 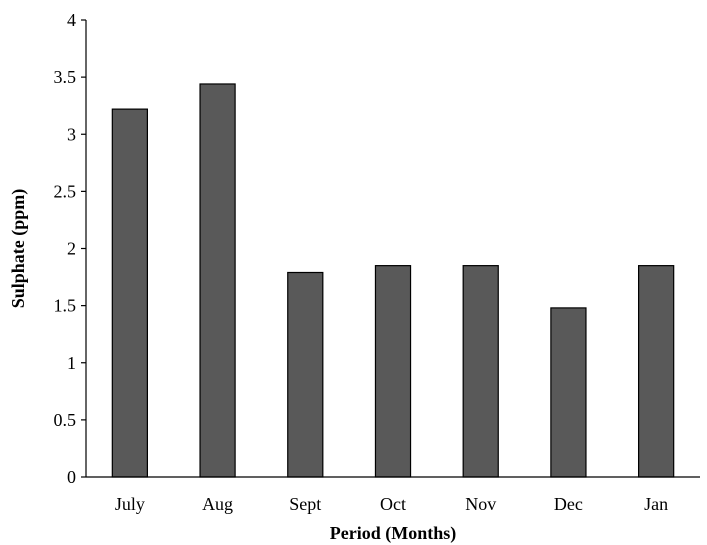 I want to click on x-tick-label: Nov, so click(x=480, y=504).